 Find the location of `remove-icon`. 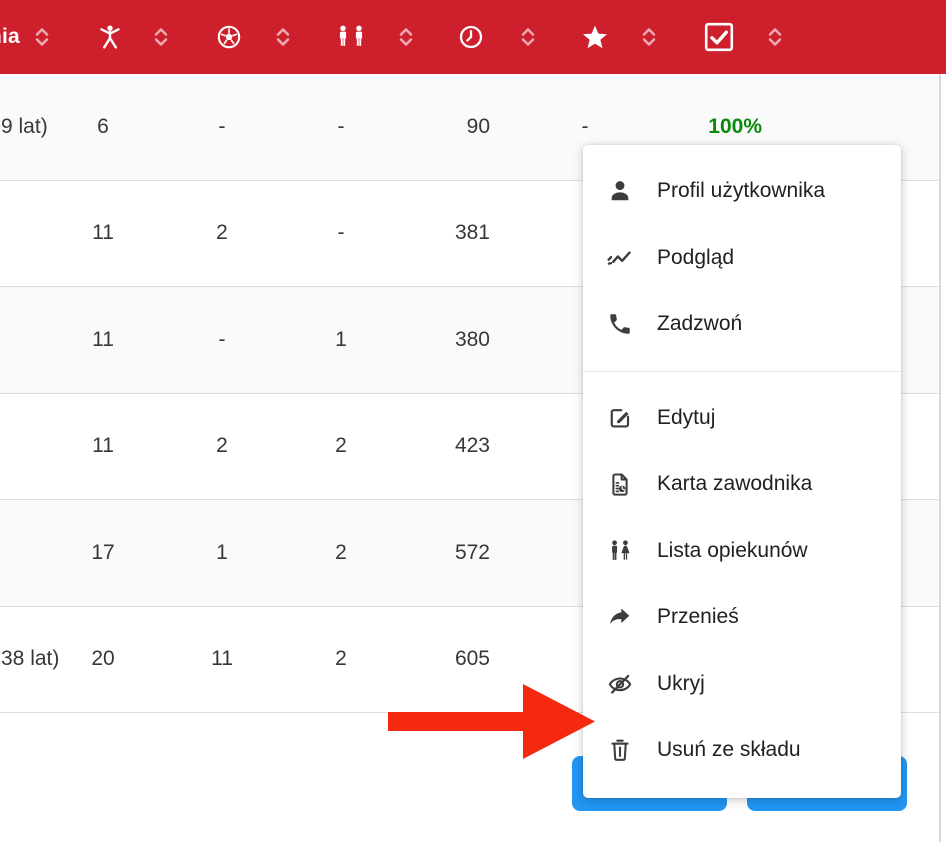

remove-icon is located at coordinates (620, 750).